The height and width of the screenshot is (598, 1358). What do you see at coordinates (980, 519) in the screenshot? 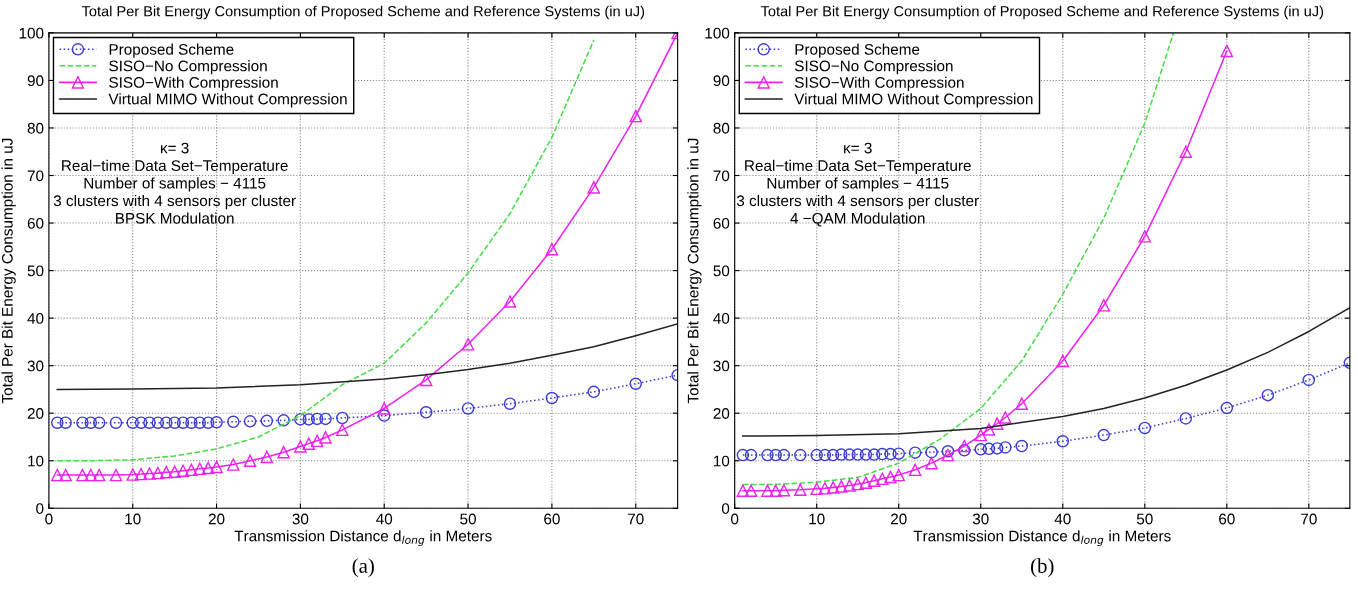
I see `x-tick-label: 30` at bounding box center [980, 519].